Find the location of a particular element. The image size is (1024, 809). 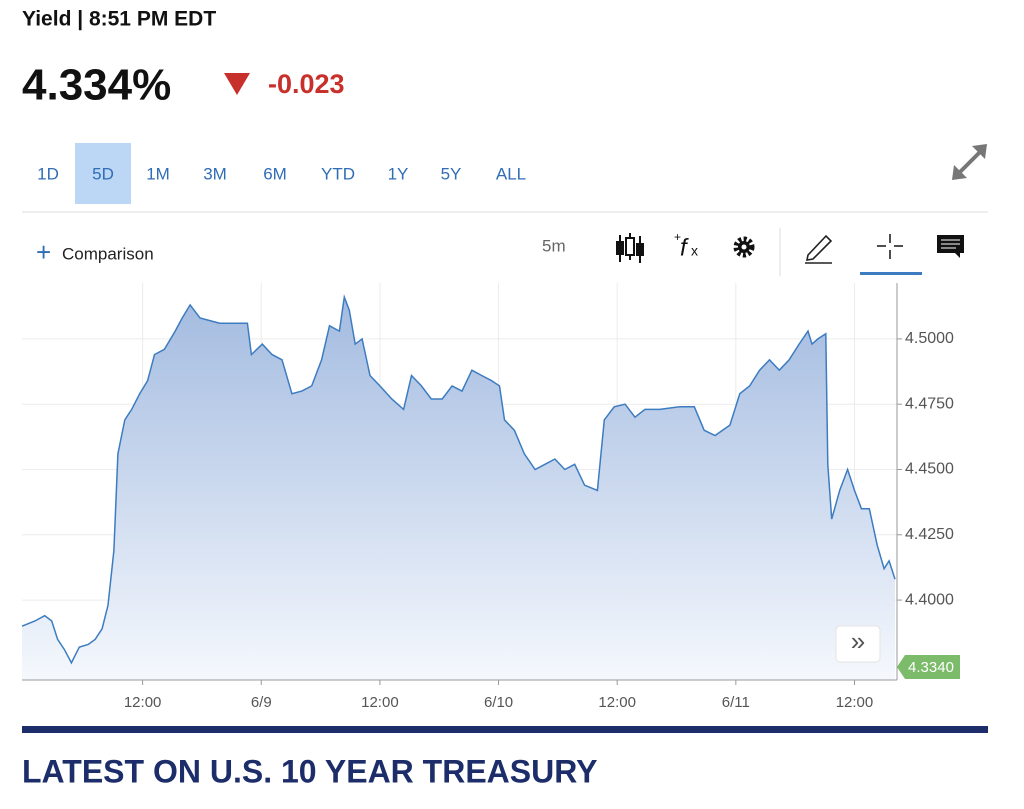

tab: ALL is located at coordinates (511, 173).